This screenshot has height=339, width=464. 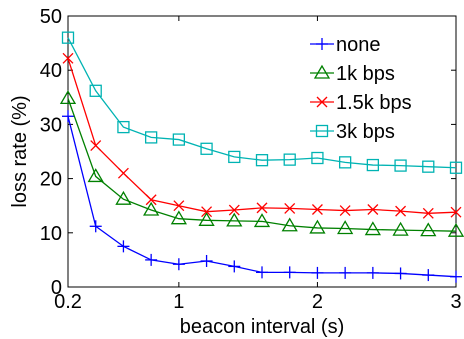 I want to click on y-tick-label: 0, so click(x=56, y=288).